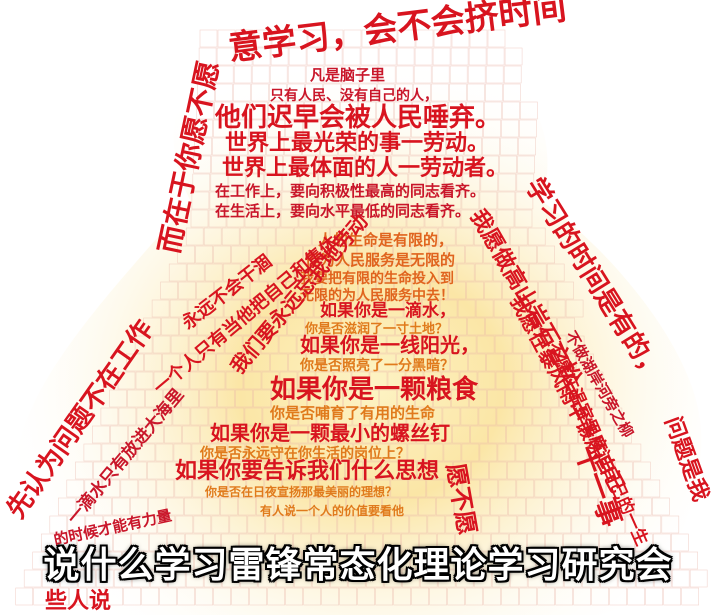 The width and height of the screenshot is (716, 615). I want to click on video-subtitle: 说什么学习雷锋常态化理论学习研究会, so click(358, 565).